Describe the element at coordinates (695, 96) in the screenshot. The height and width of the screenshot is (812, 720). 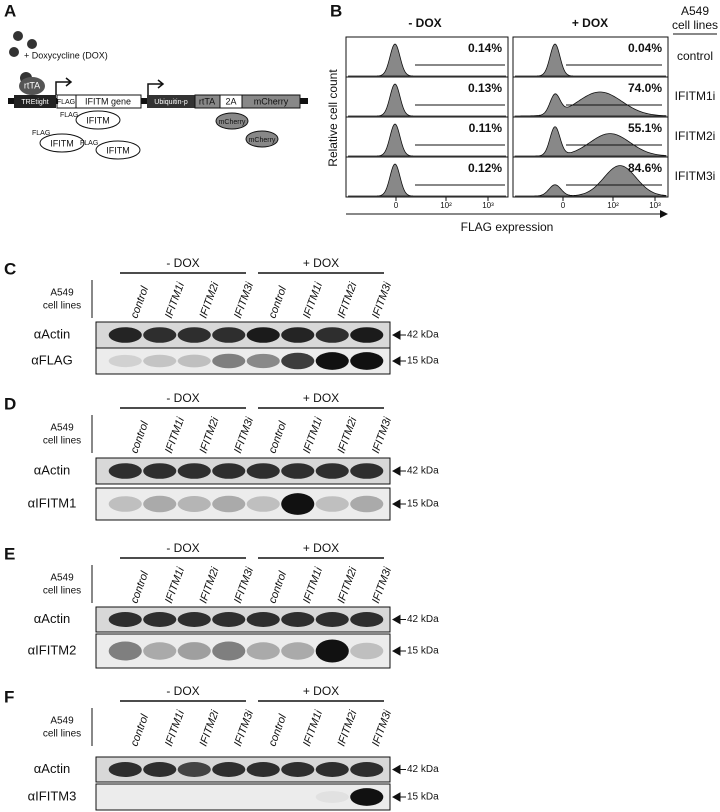
I see `row-label: IFITM1i` at that location.